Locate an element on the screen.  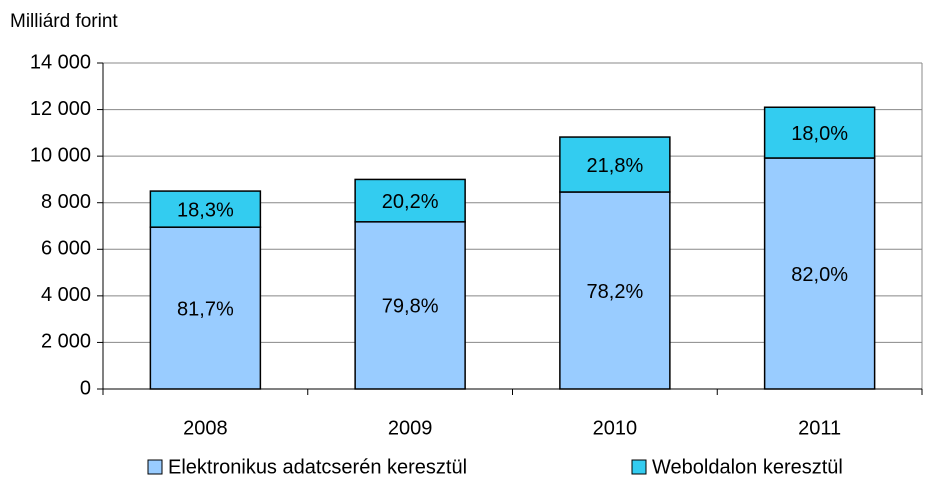
y-axis-label: Milliárd forint is located at coordinates (64, 21).